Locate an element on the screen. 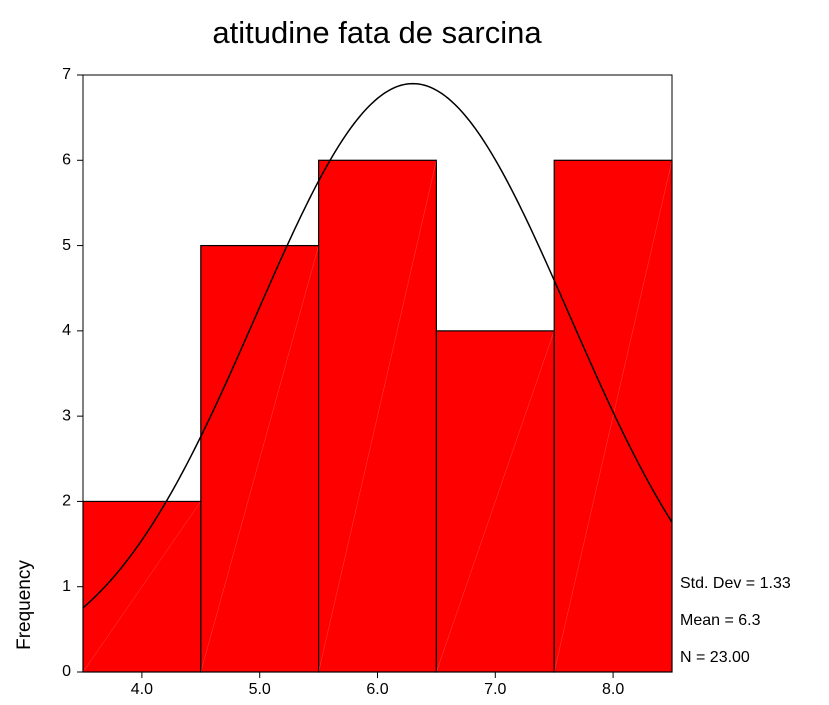 Image resolution: width=829 pixels, height=705 pixels. y-tick-label: 4 is located at coordinates (66, 330).